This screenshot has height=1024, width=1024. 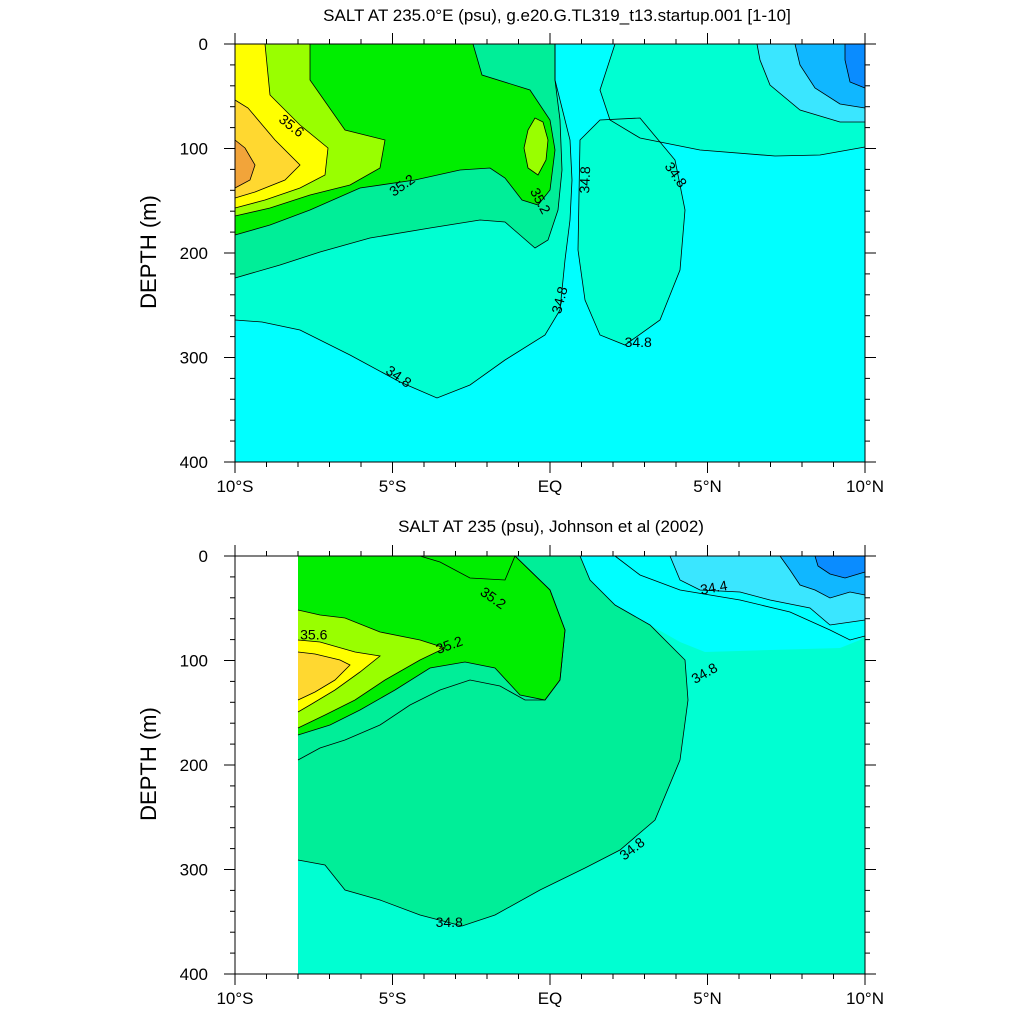 What do you see at coordinates (194, 149) in the screenshot?
I see `top-y-tick-label: 100` at bounding box center [194, 149].